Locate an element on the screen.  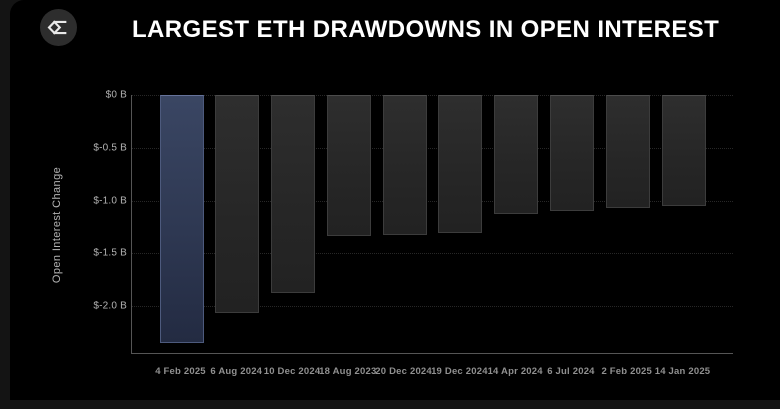
x-tick-label: 14 Apr 2024 is located at coordinates (515, 371).